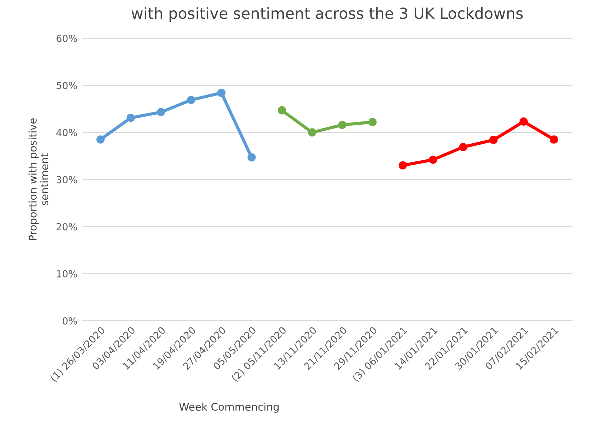 Image resolution: width=590 pixels, height=428 pixels. Describe the element at coordinates (229, 407) in the screenshot. I see `x-axis-title: Week Commencing` at that location.